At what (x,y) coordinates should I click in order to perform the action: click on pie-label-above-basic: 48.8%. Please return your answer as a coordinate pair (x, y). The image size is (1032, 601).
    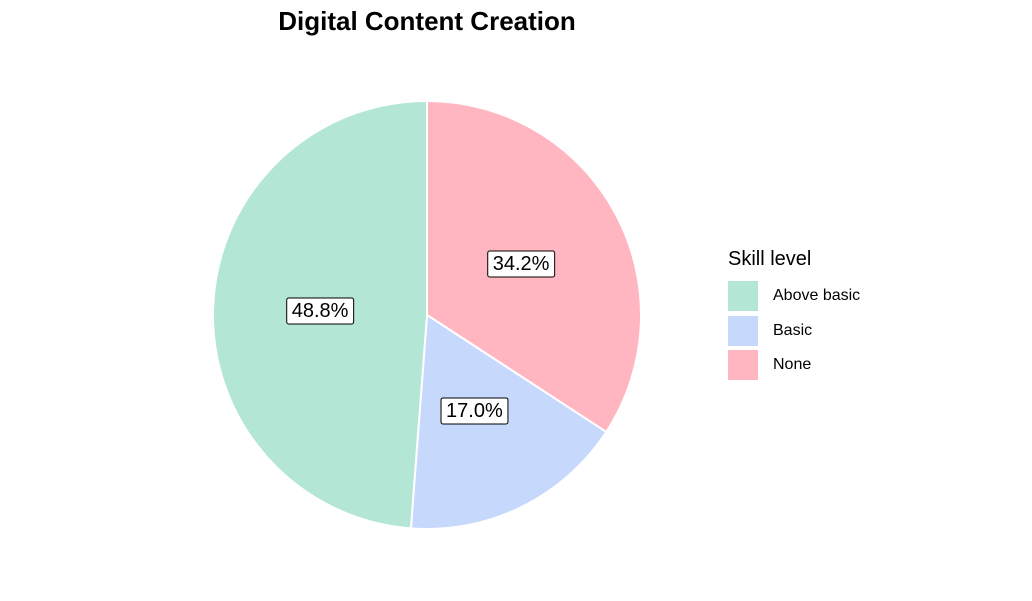
    Looking at the image, I should click on (320, 311).